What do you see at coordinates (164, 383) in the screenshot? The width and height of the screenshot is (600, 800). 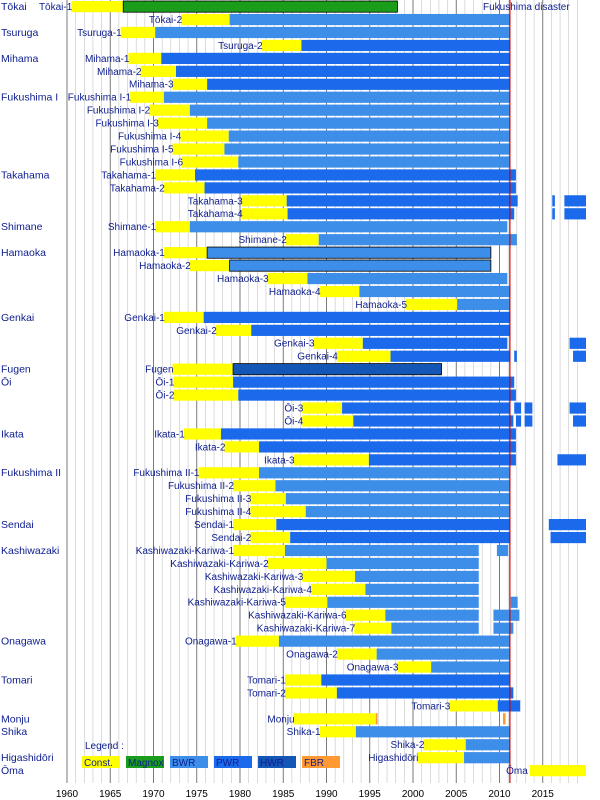 I see `unit-label-oi-1: Ōi-1` at bounding box center [164, 383].